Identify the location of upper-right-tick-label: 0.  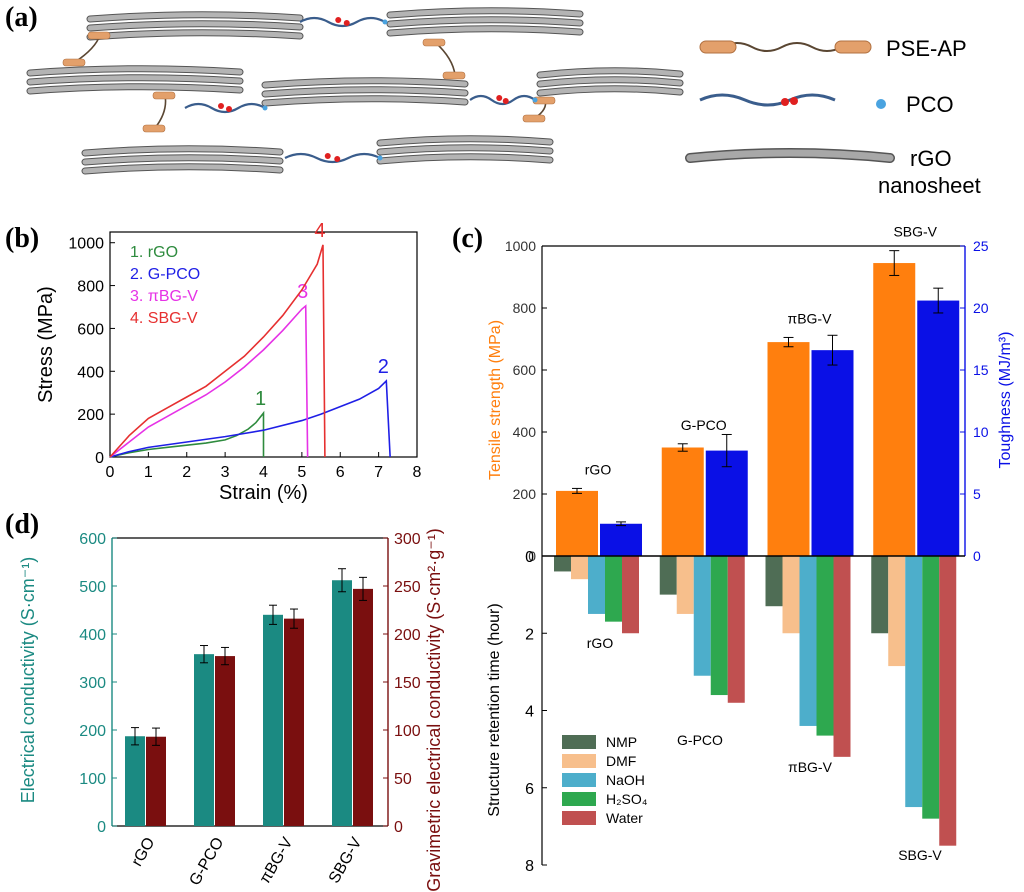
(977, 556).